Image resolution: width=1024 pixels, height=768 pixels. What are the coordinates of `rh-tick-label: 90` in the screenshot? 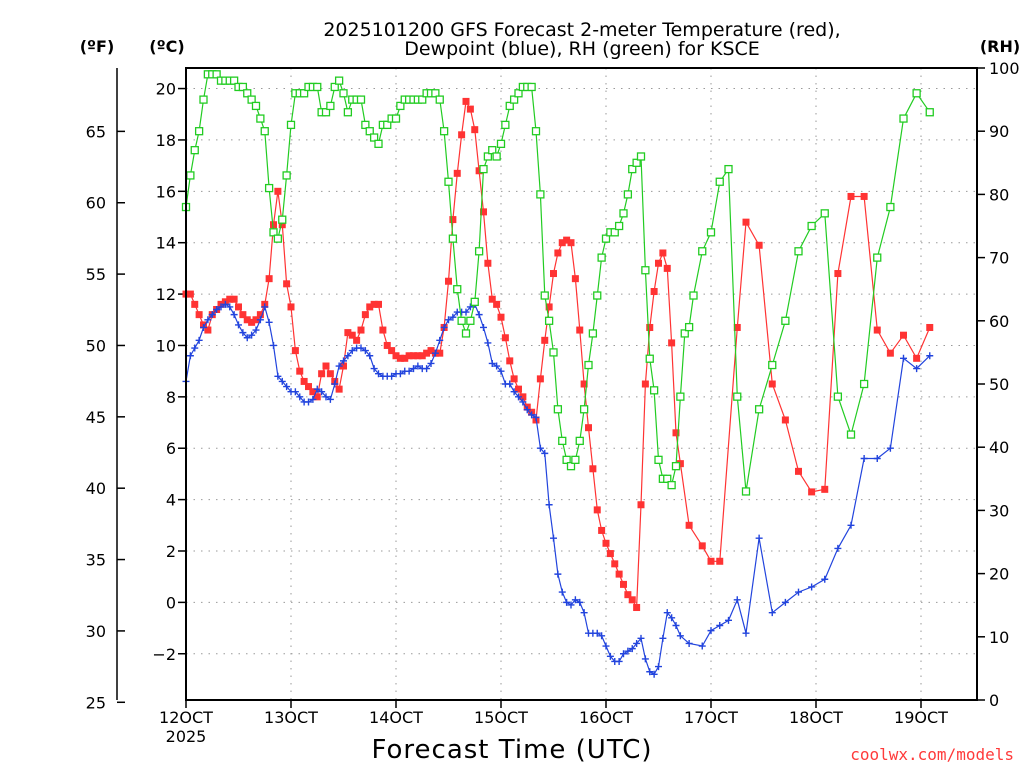 It's located at (999, 131).